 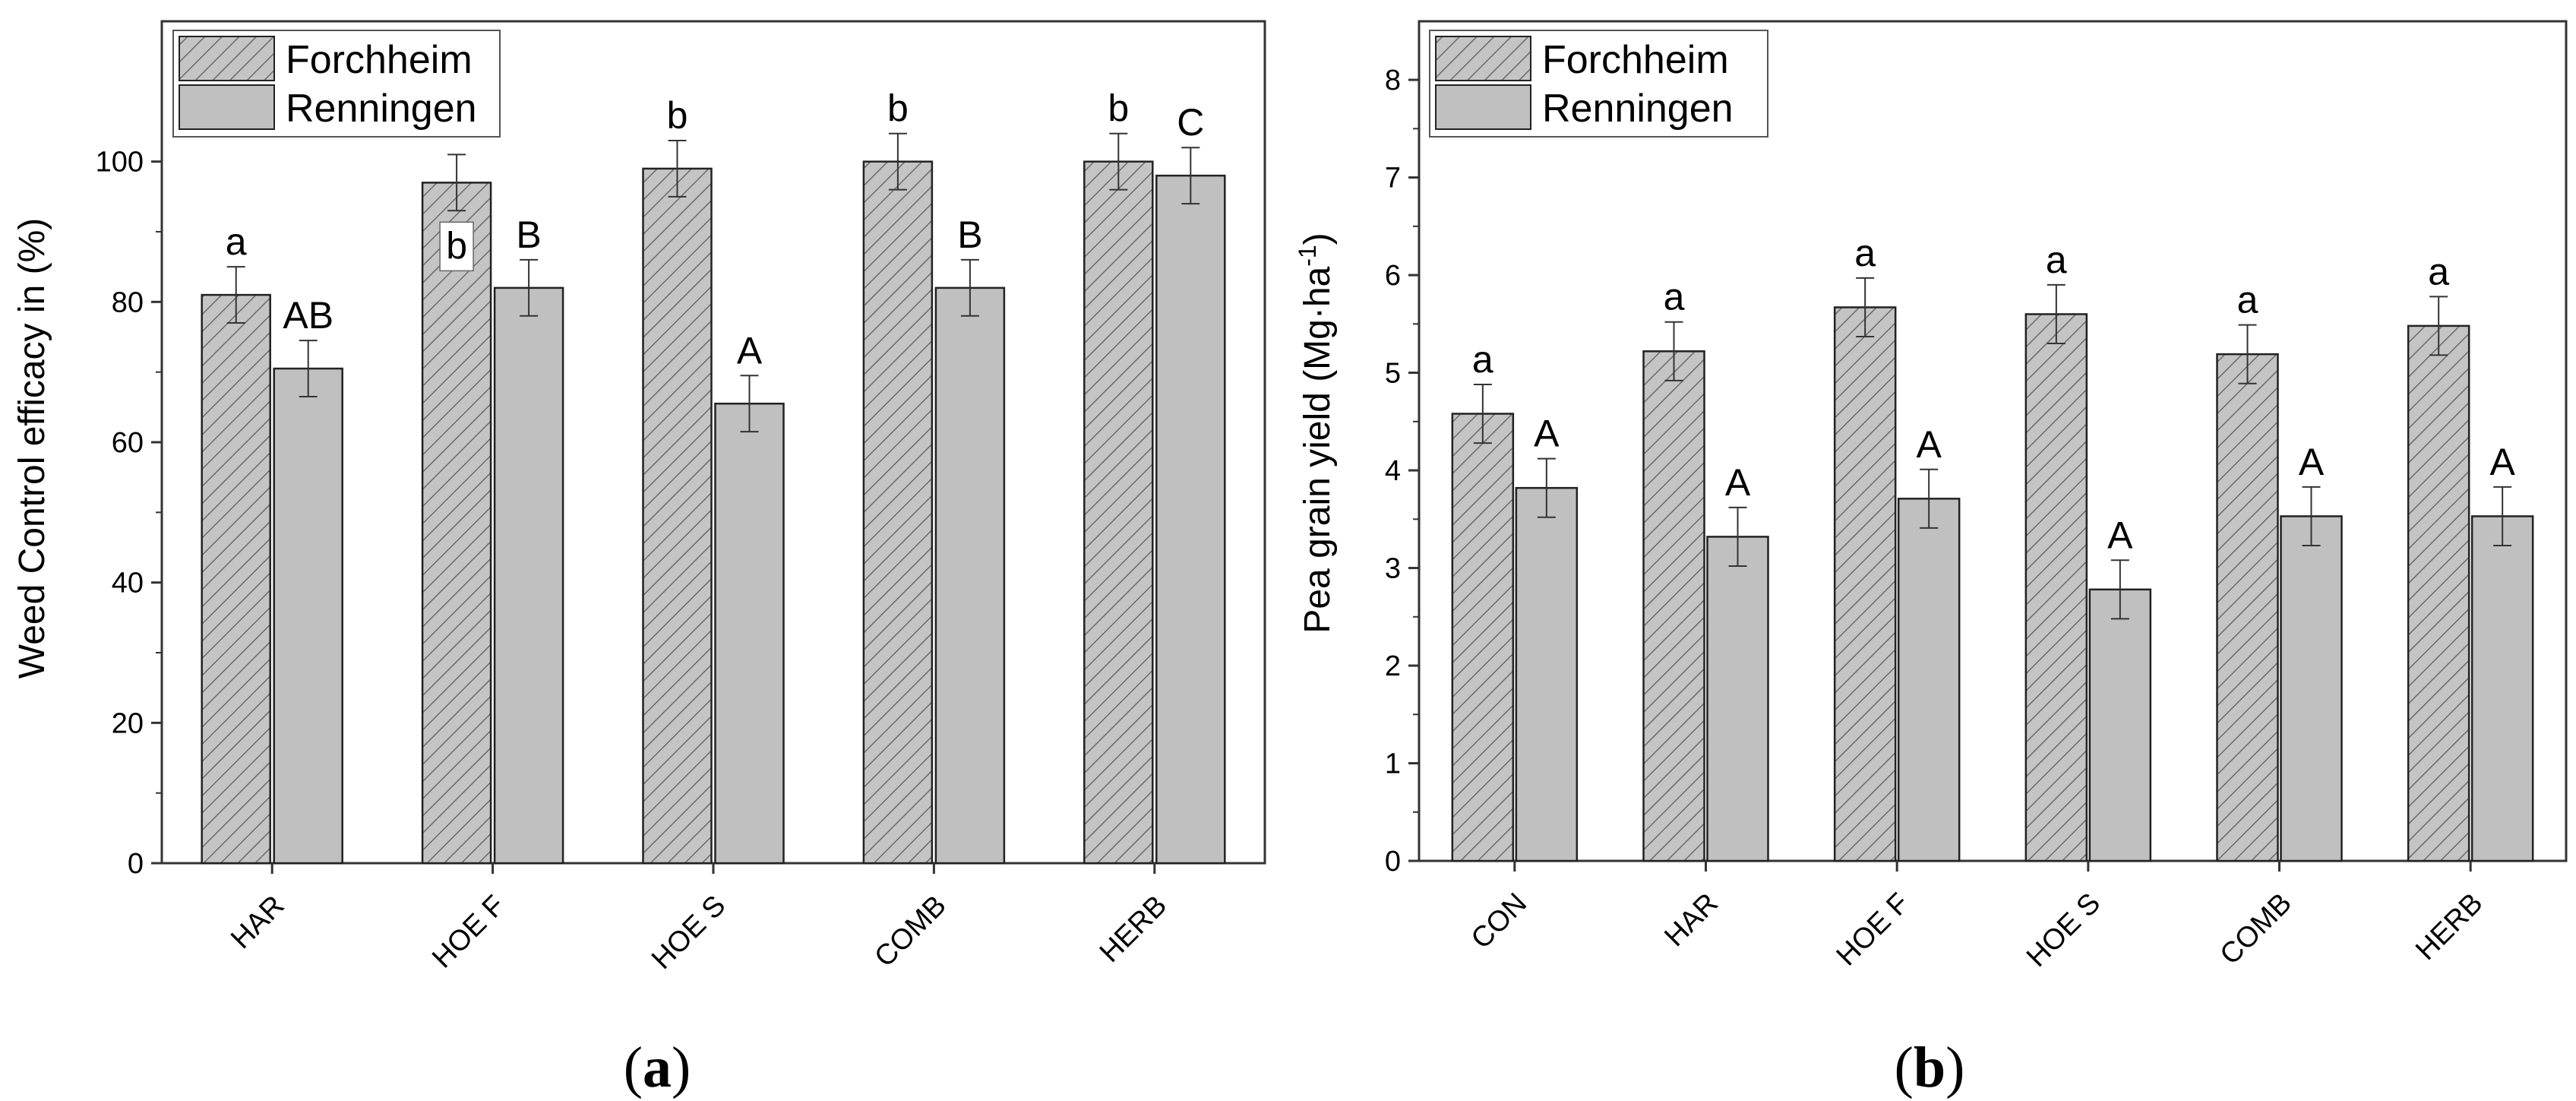 I want to click on significance-letters-a: a AB b Bb Ab Bb C, so click(x=715, y=230).